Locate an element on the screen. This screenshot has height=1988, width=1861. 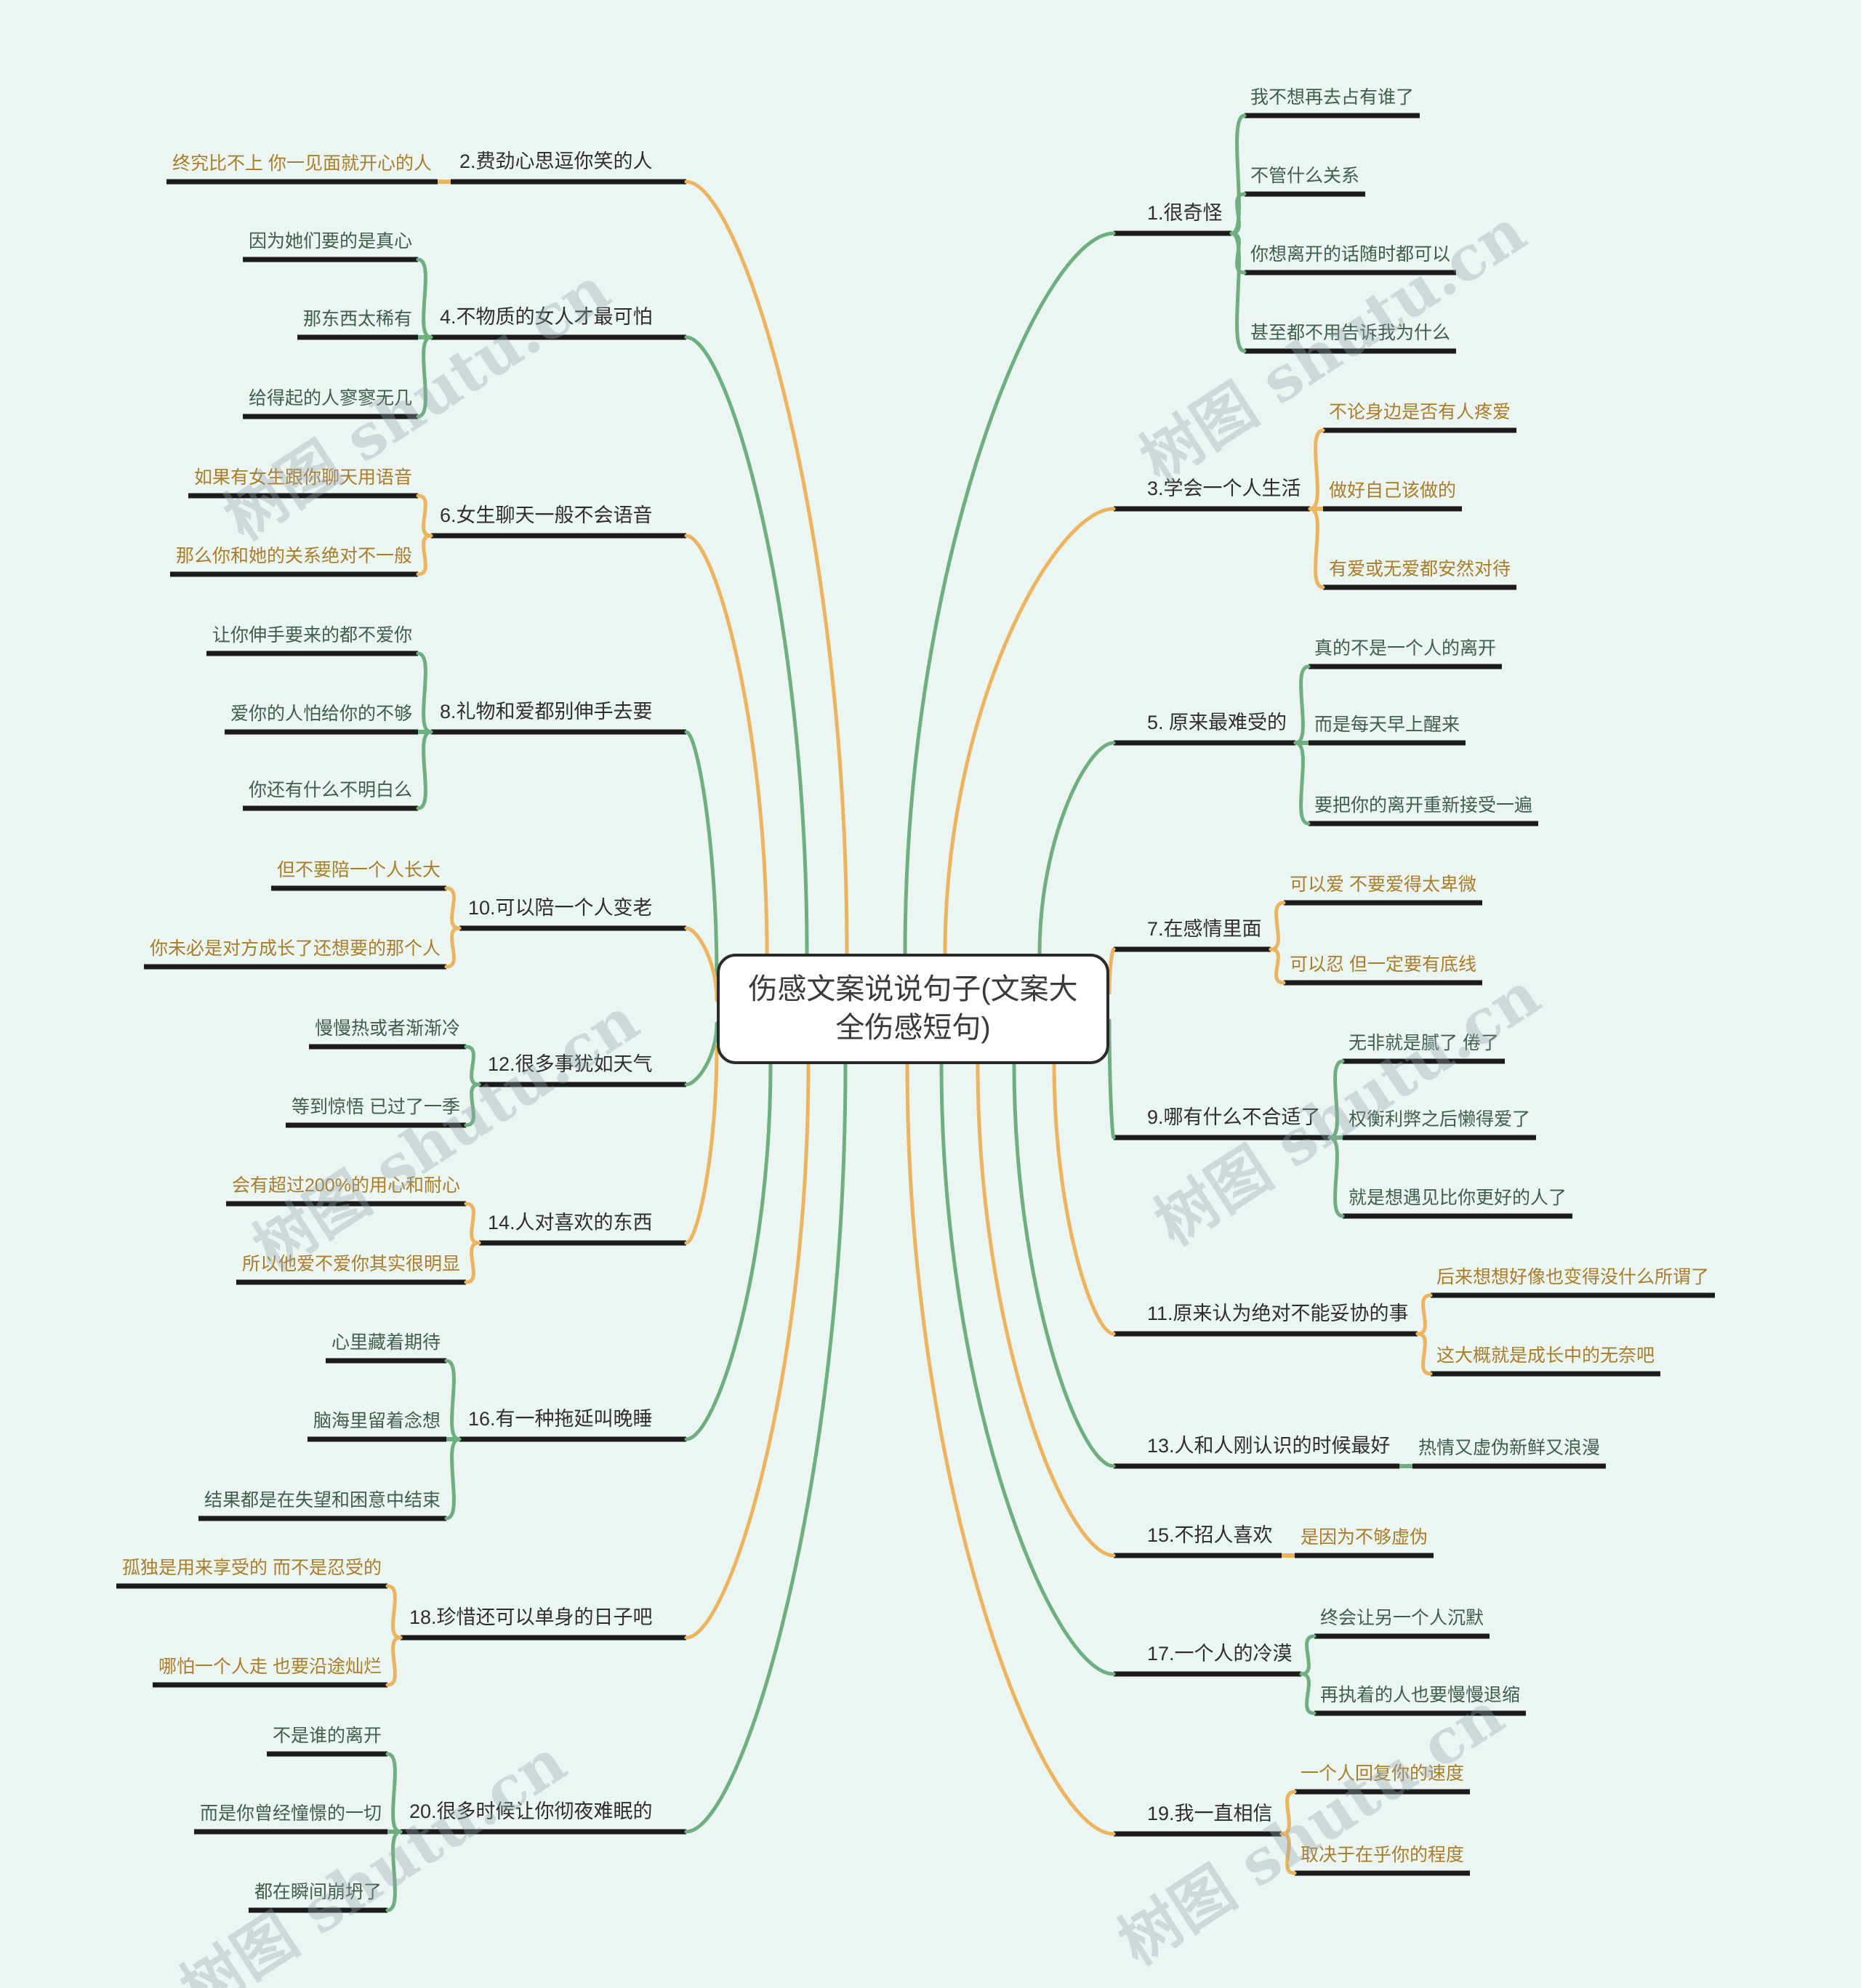
branch-child-text: 慢慢热或者渐渐冷 is located at coordinates (388, 1028).